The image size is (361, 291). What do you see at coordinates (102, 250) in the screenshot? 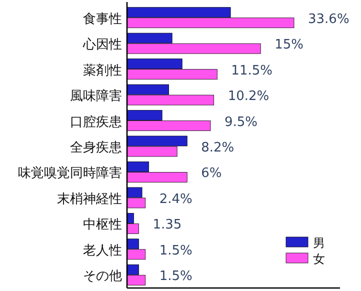
I see `y-tick-label: 老人性` at bounding box center [102, 250].